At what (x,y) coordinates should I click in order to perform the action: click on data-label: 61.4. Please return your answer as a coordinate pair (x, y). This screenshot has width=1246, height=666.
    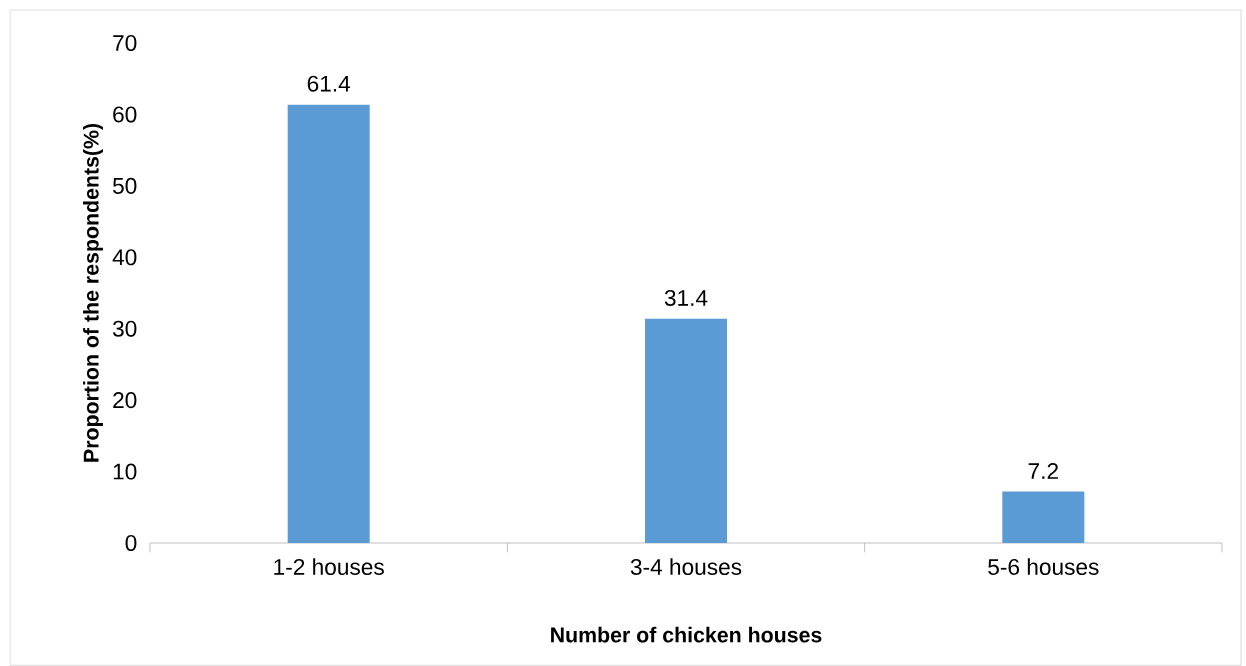
    Looking at the image, I should click on (329, 83).